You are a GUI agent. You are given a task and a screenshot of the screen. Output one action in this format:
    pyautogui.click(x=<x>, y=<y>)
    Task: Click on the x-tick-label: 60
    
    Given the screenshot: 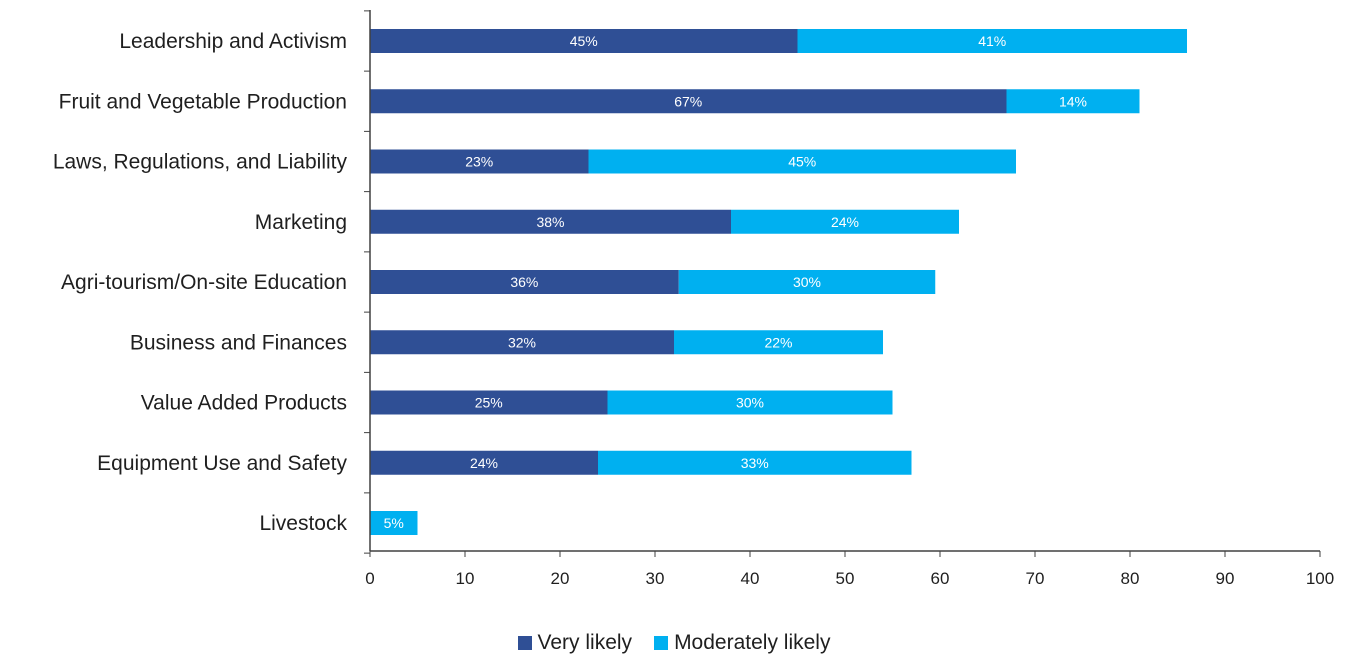 What is the action you would take?
    pyautogui.click(x=940, y=578)
    